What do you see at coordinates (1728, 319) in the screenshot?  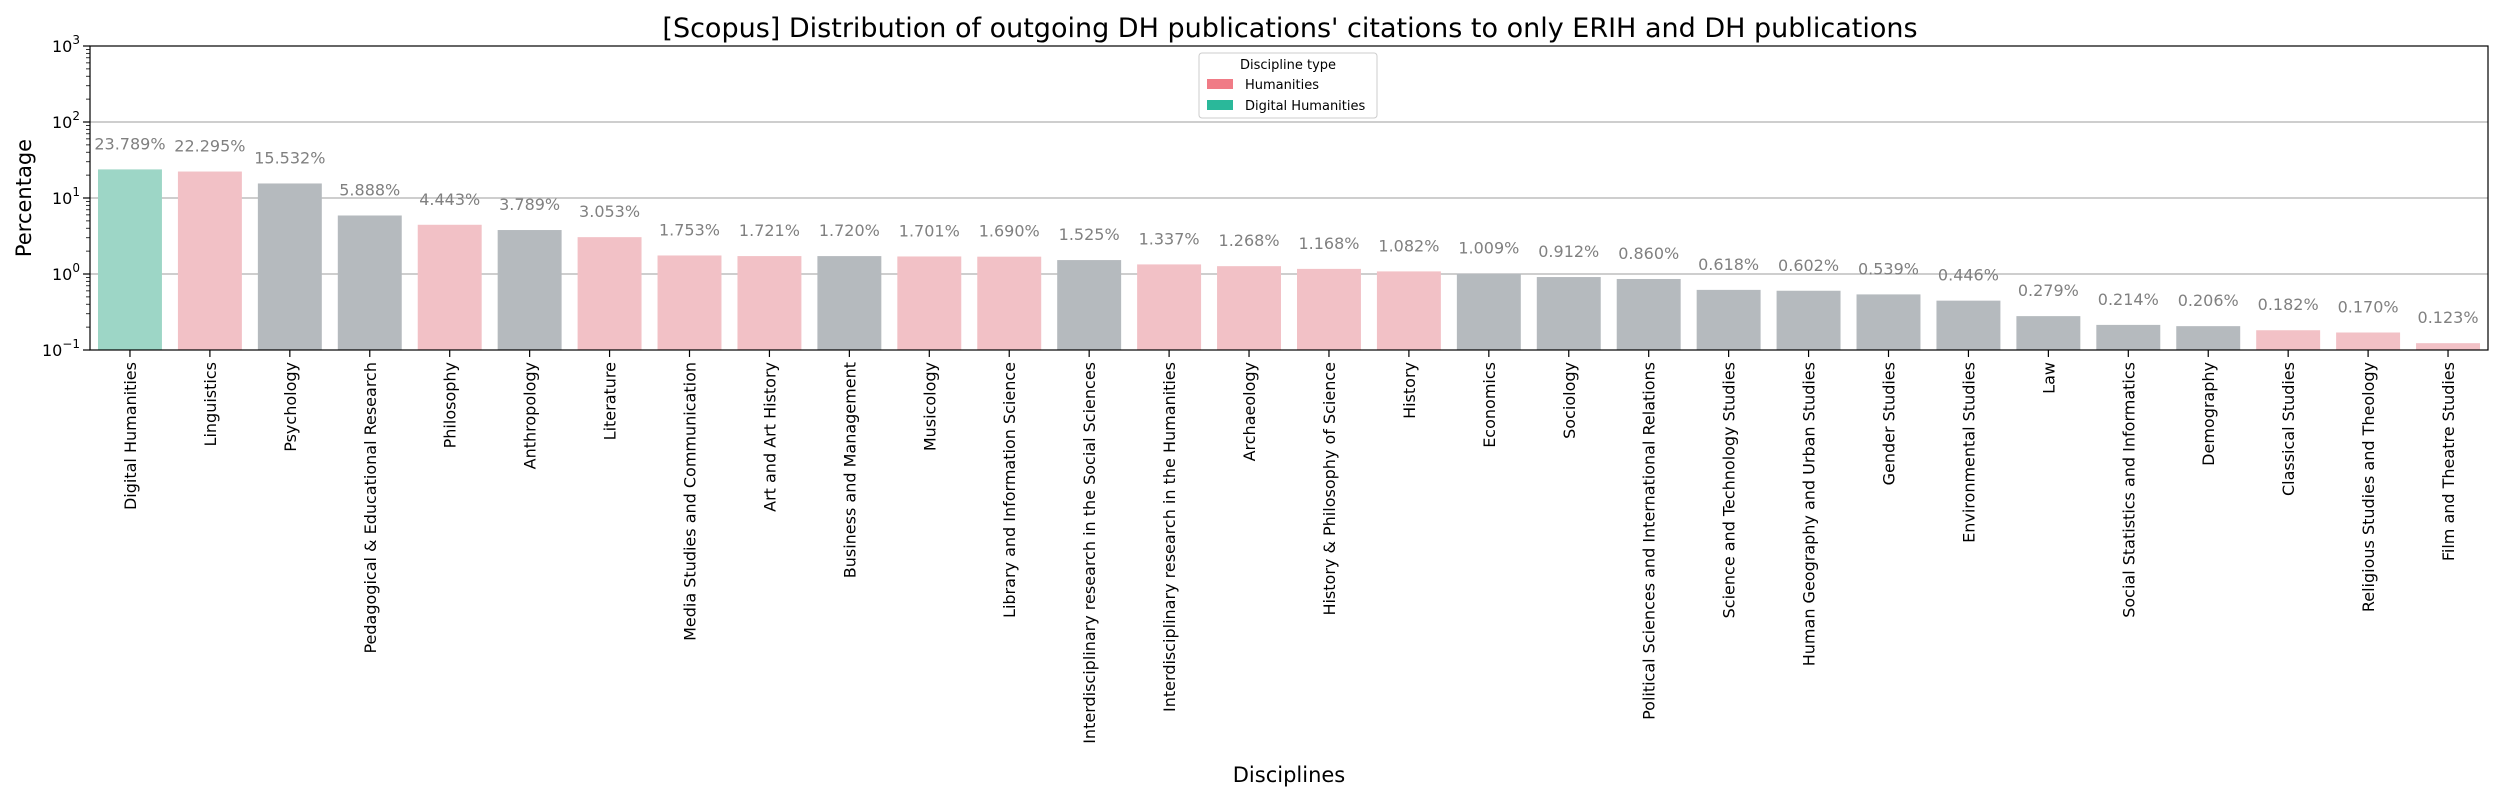 I see `bar-science-and-technology-studies` at bounding box center [1728, 319].